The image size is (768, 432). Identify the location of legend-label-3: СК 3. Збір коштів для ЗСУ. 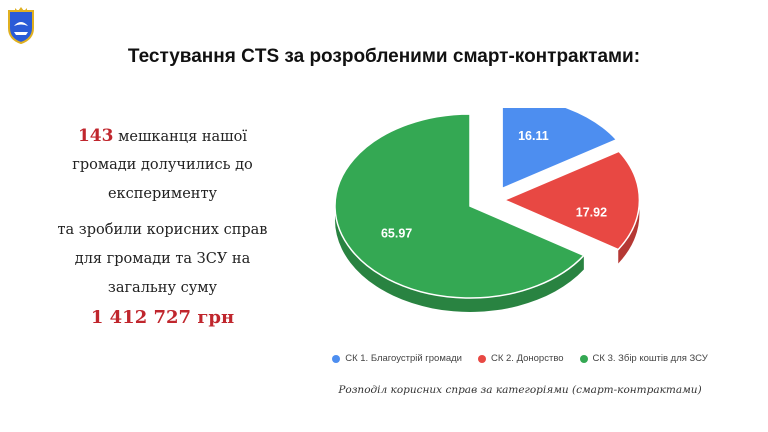
(650, 358).